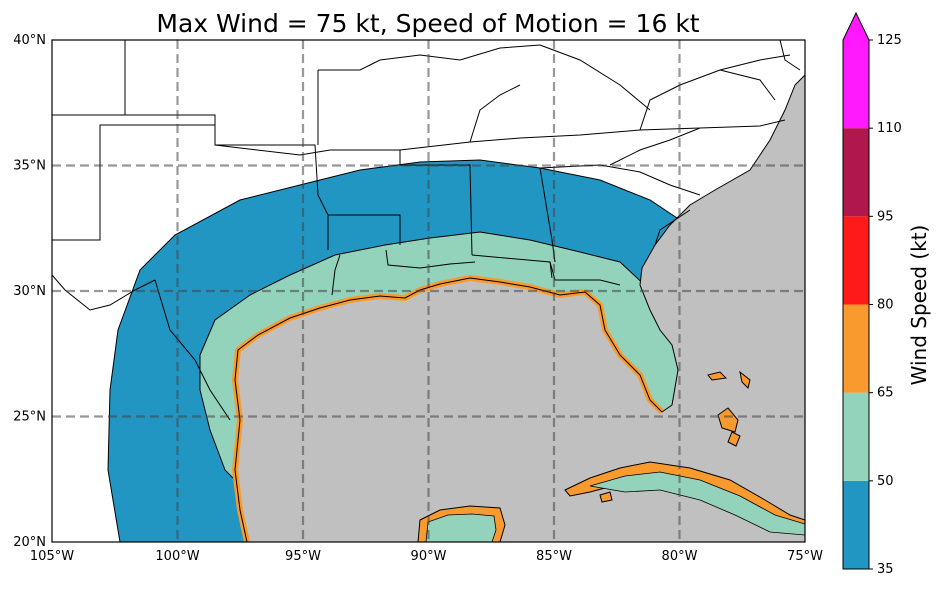 Image resolution: width=940 pixels, height=591 pixels. Describe the element at coordinates (429, 556) in the screenshot. I see `lon-tick-label: 90°W` at that location.